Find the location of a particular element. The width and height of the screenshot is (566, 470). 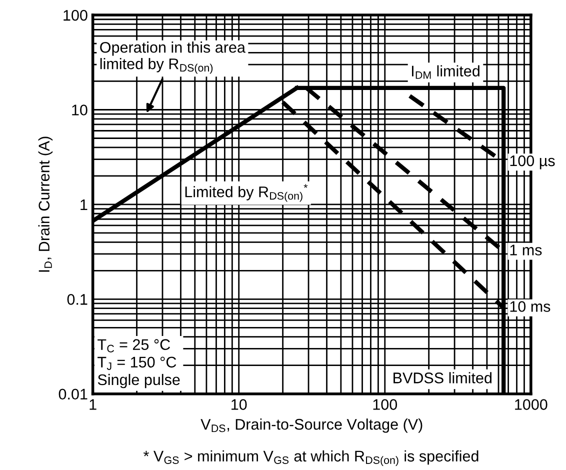

annotation: Limited by R$_{DS(on)}$$^{*}$ is located at coordinates (246, 193).